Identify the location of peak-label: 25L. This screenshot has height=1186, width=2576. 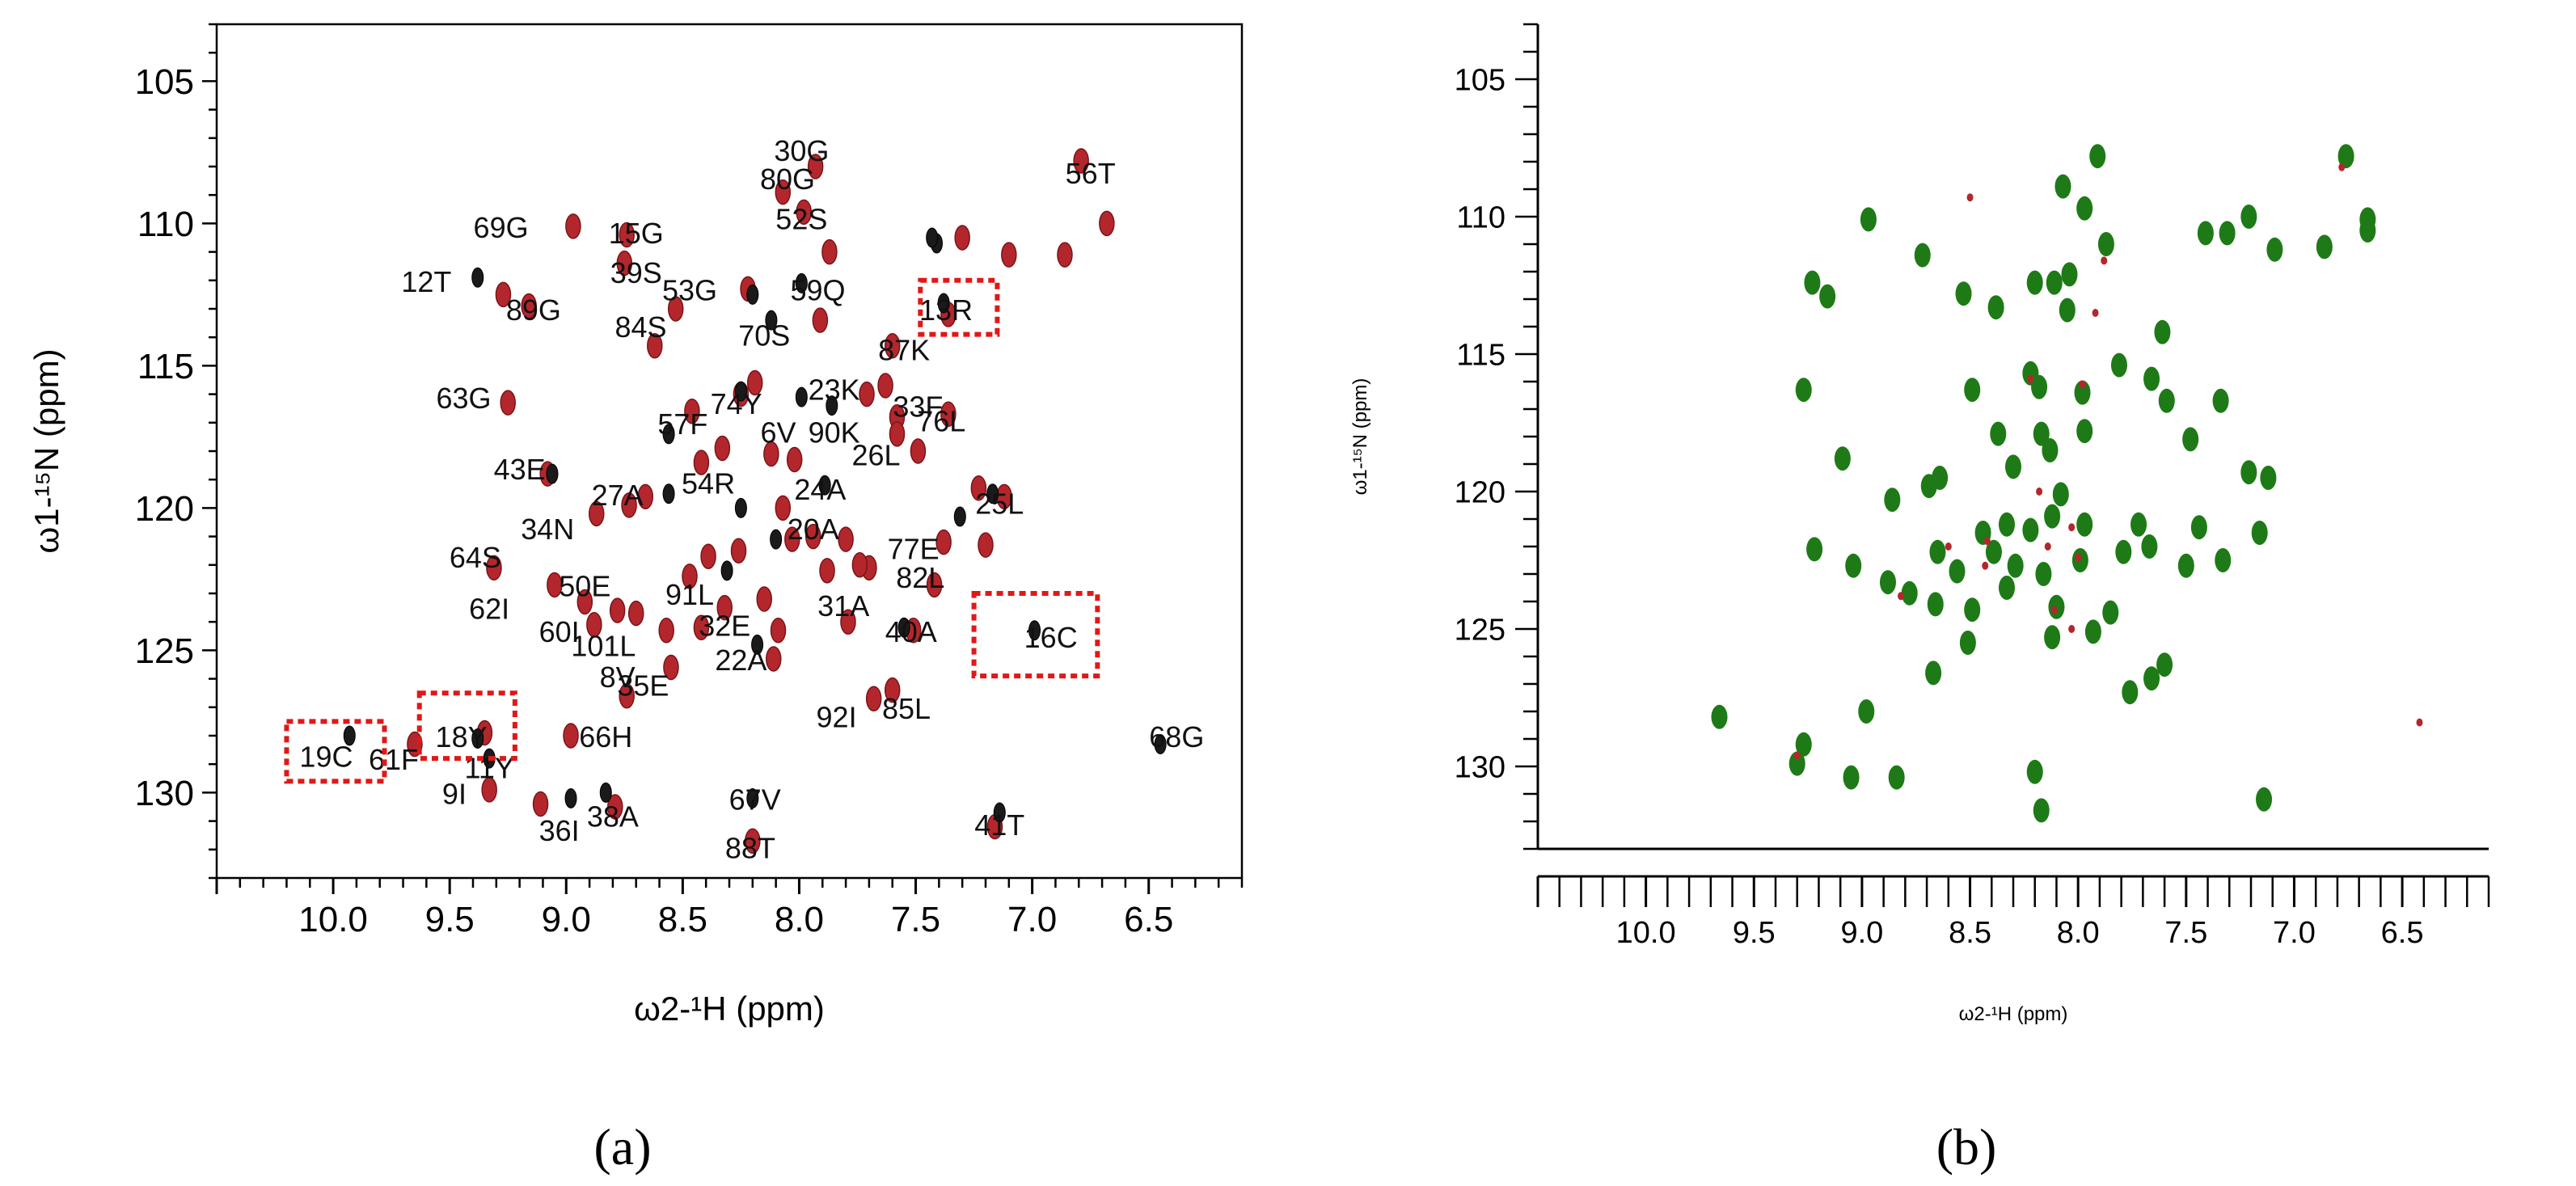
(1000, 503).